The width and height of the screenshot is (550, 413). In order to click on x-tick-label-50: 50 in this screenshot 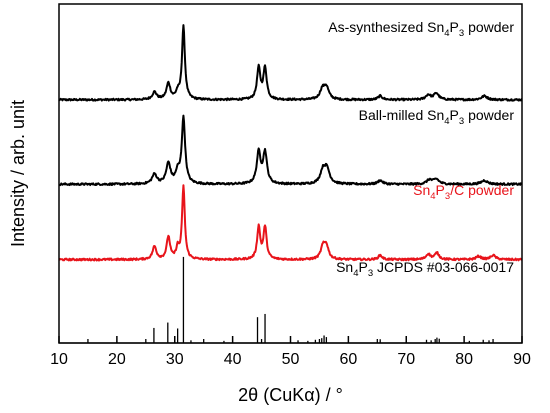, I will do `click(291, 359)`.